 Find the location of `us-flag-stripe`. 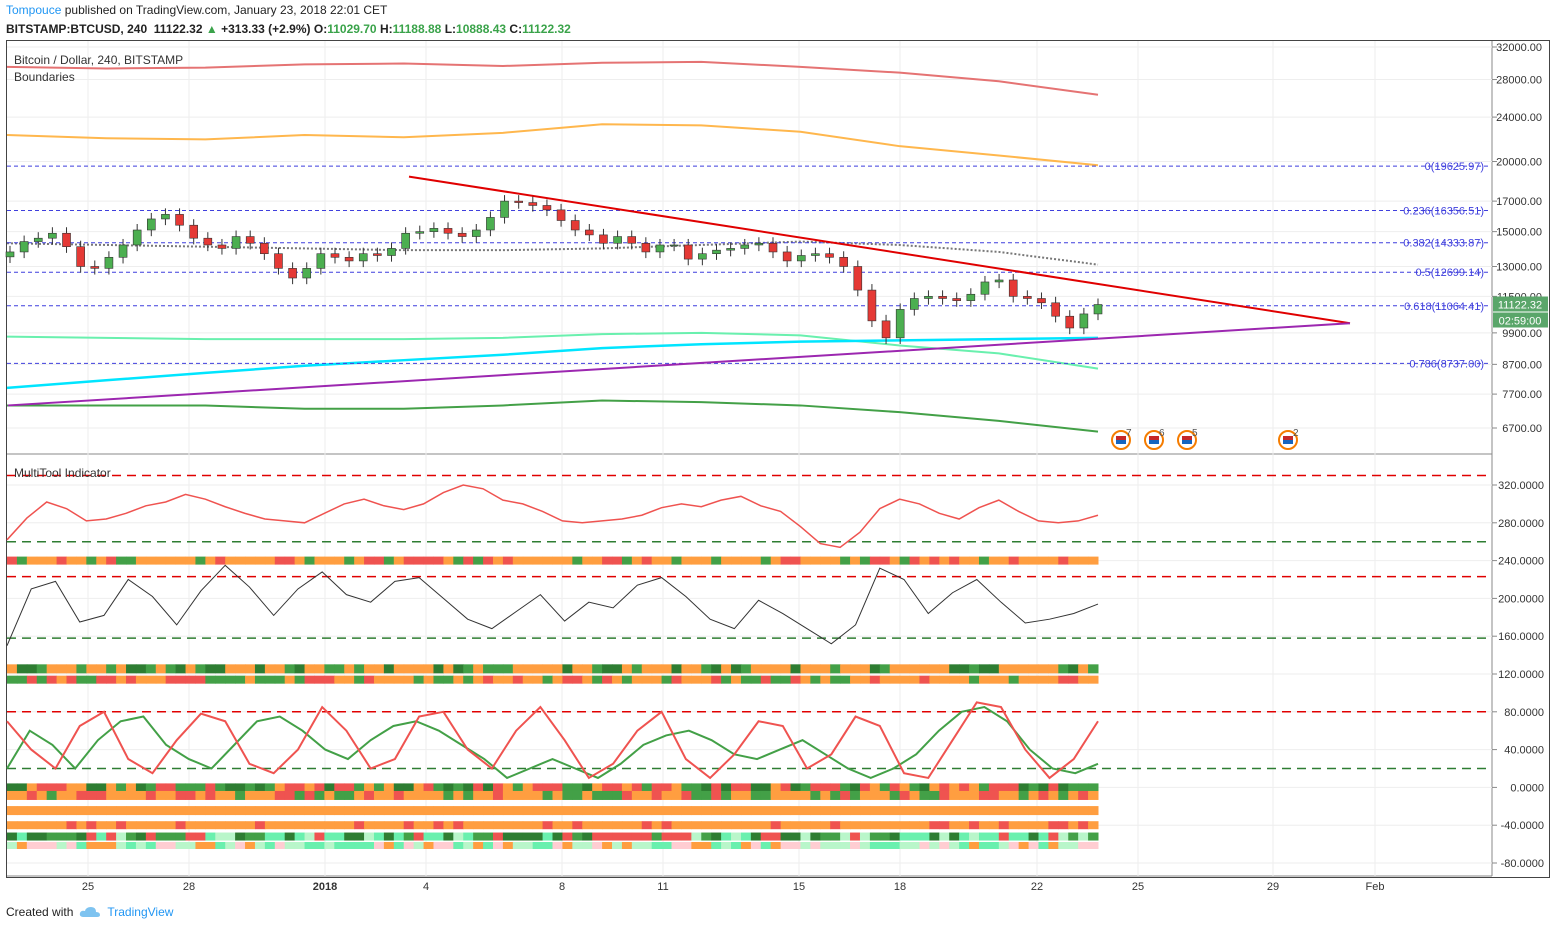

us-flag-stripe is located at coordinates (1288, 438).